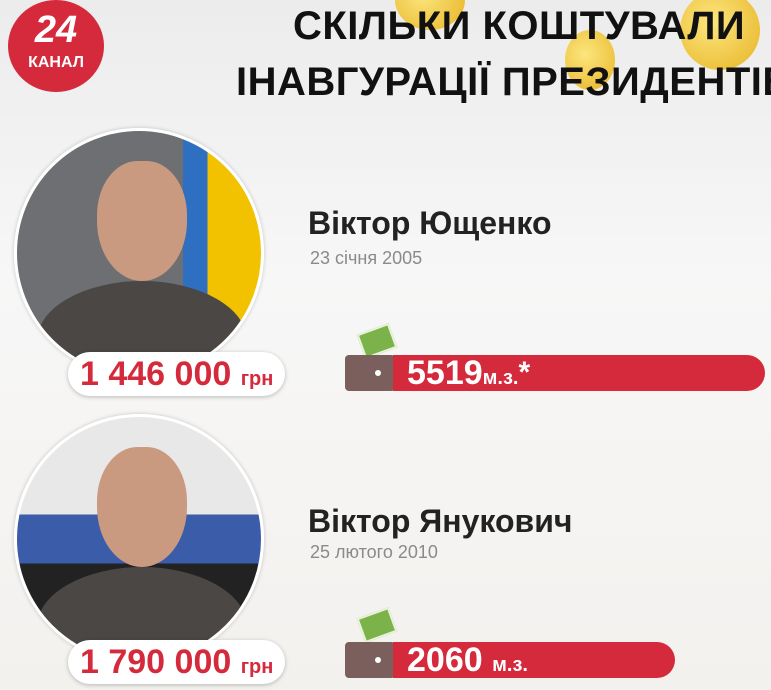 This screenshot has width=771, height=690. What do you see at coordinates (139, 253) in the screenshot?
I see `yushchenko-photo` at bounding box center [139, 253].